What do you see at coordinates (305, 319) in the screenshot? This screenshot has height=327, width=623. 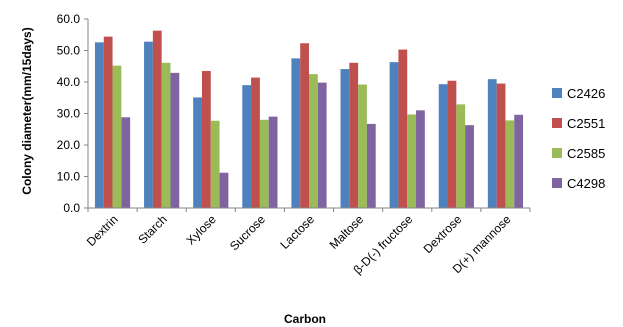 I see `x-axis-title: Carbon` at bounding box center [305, 319].